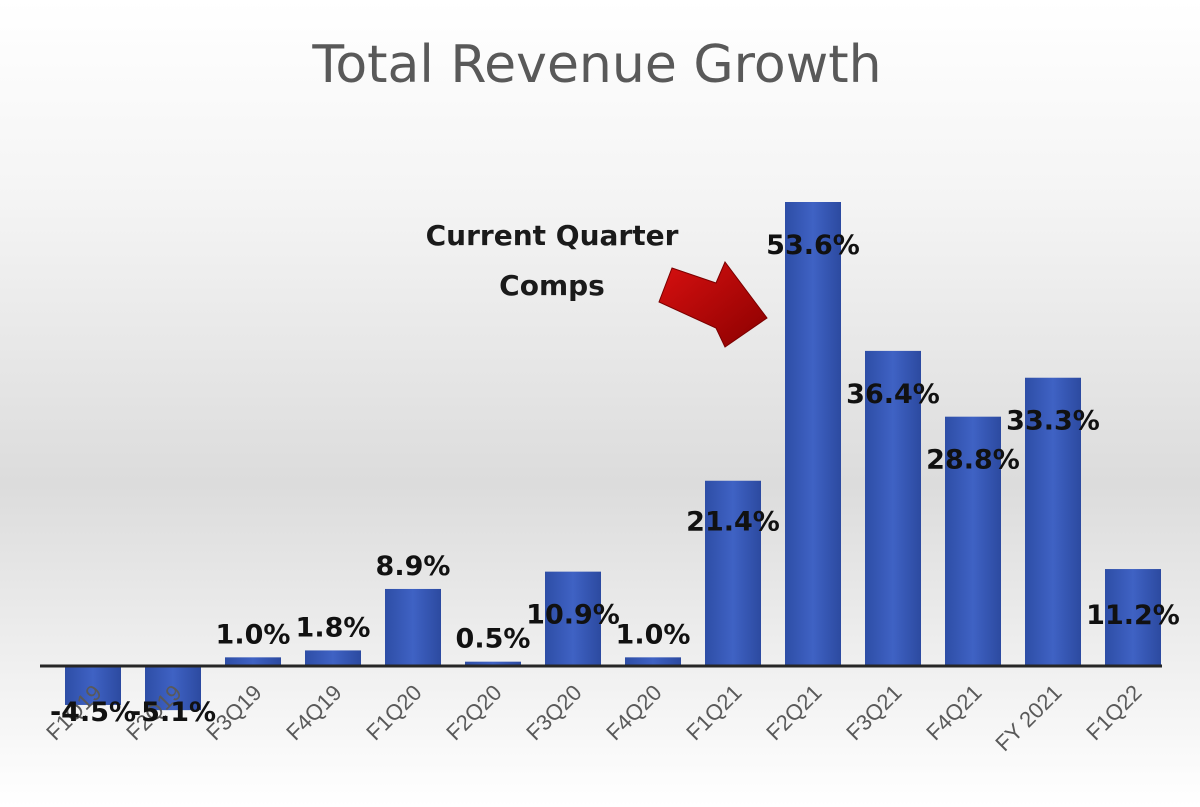 Image resolution: width=1200 pixels, height=807 pixels. I want to click on data-label: 10.9%, so click(573, 615).